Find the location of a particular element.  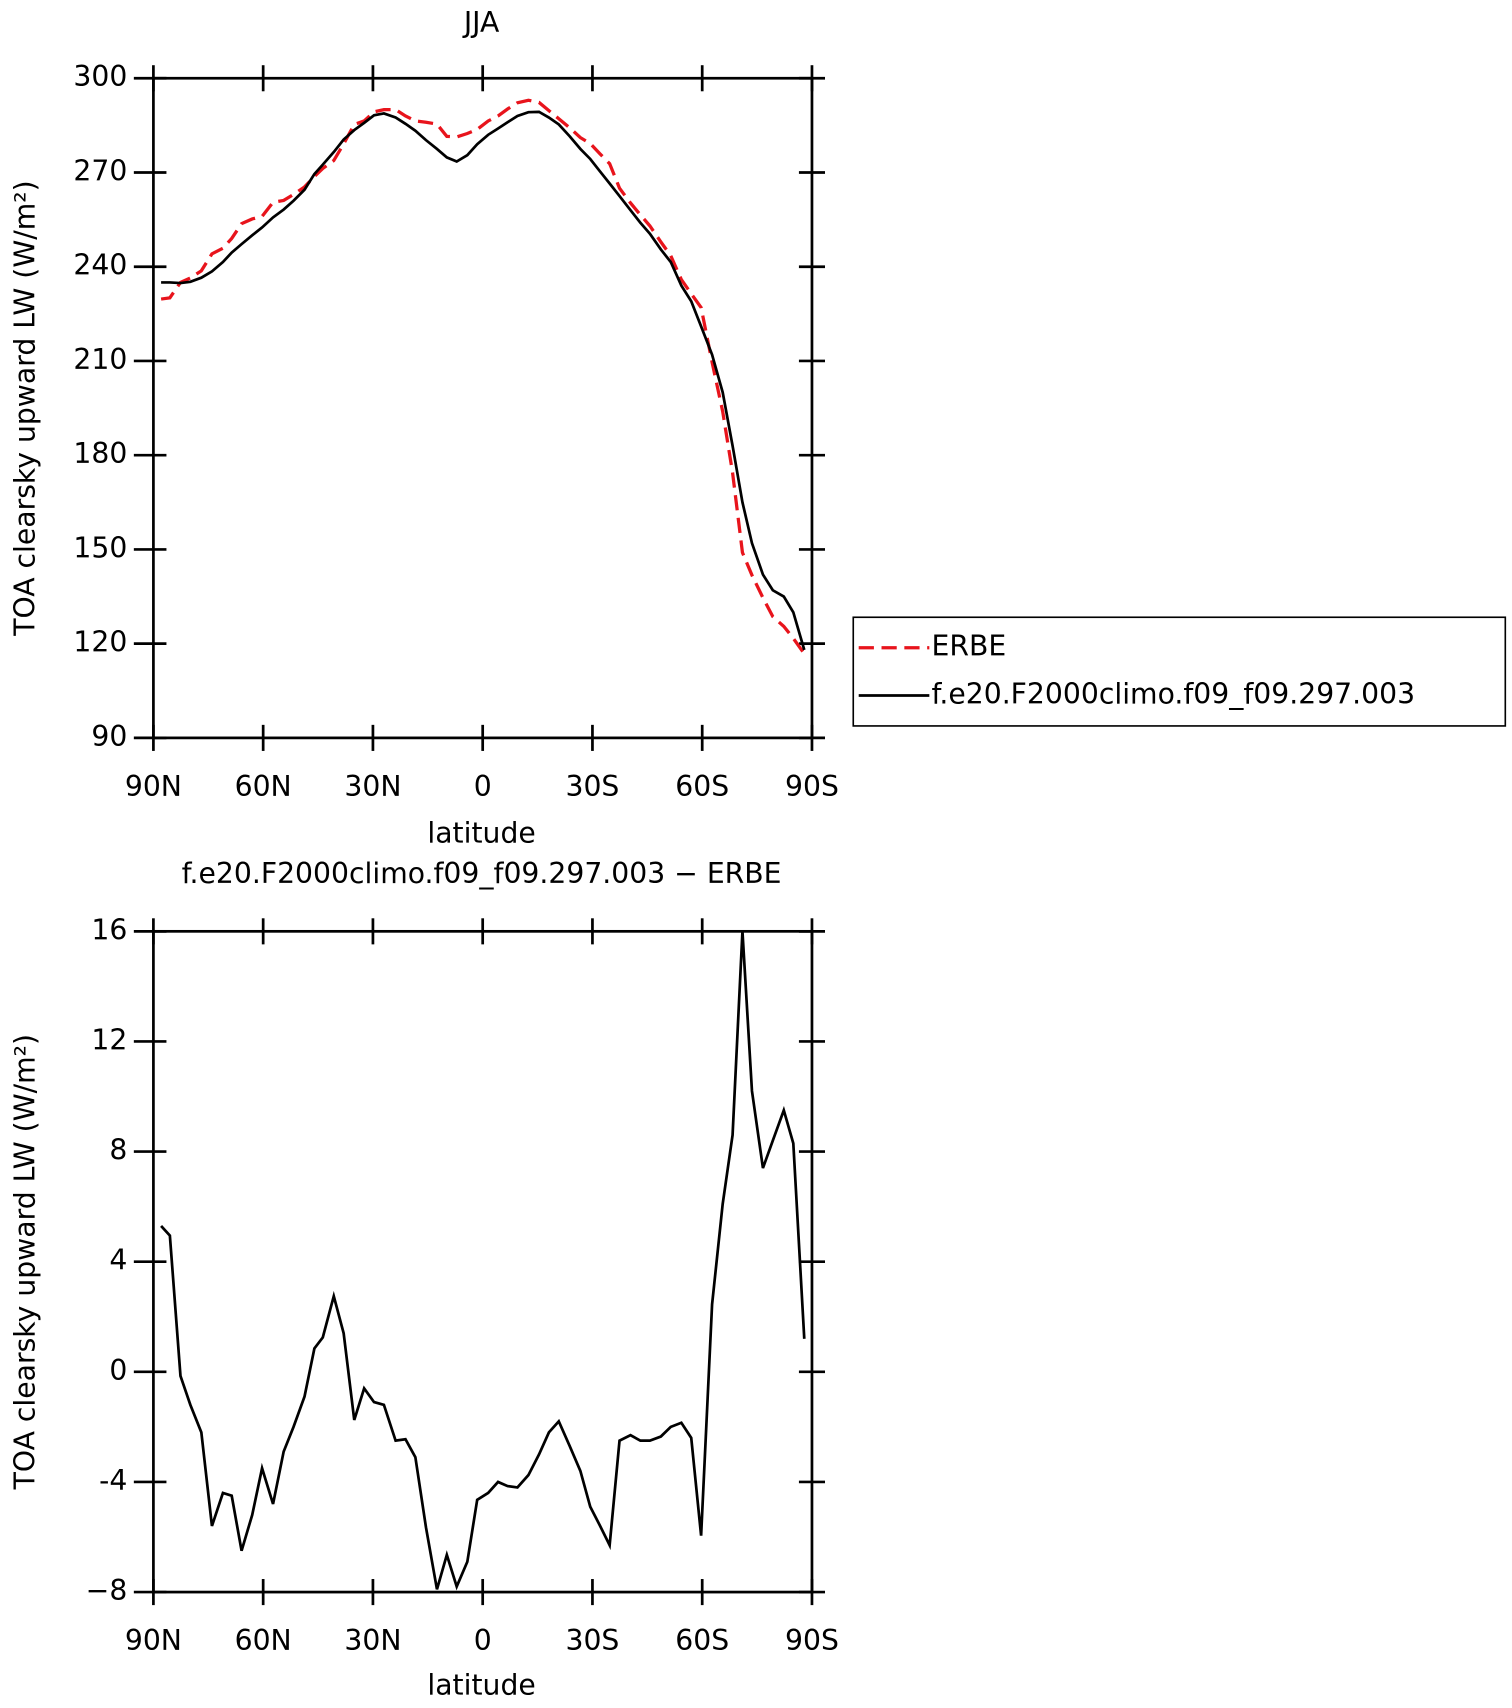

chart-title: f.e20.F2000climo.f09_f09.297.003 − ERBE is located at coordinates (482, 873).